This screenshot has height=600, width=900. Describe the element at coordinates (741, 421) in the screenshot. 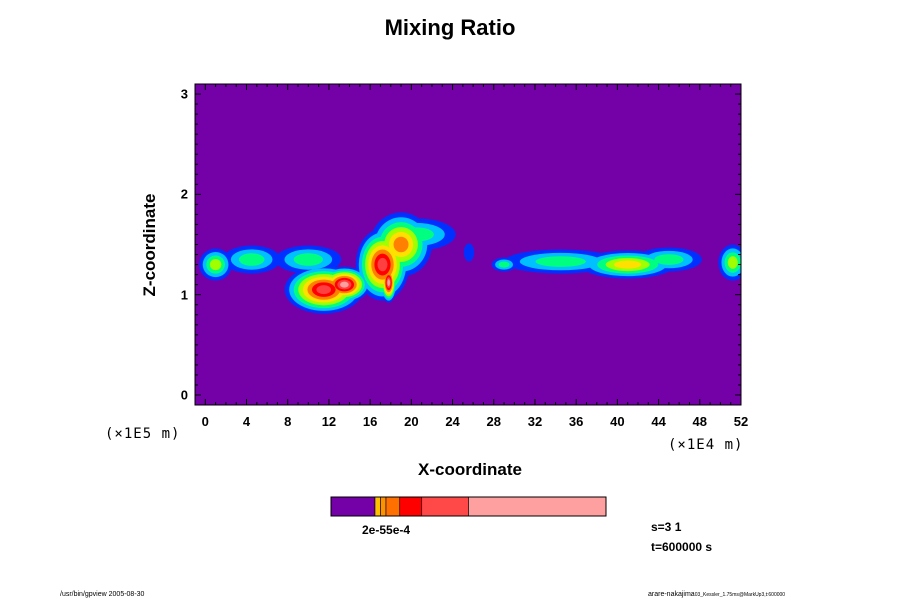

I see `x-tick-label: 52` at that location.